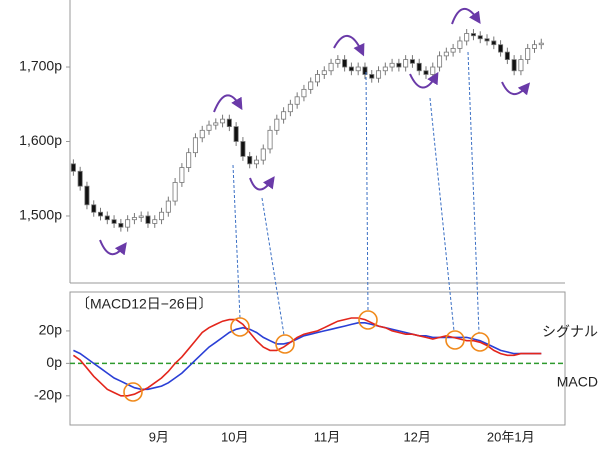  What do you see at coordinates (307, 357) in the screenshot?
I see `series-line` at bounding box center [307, 357].